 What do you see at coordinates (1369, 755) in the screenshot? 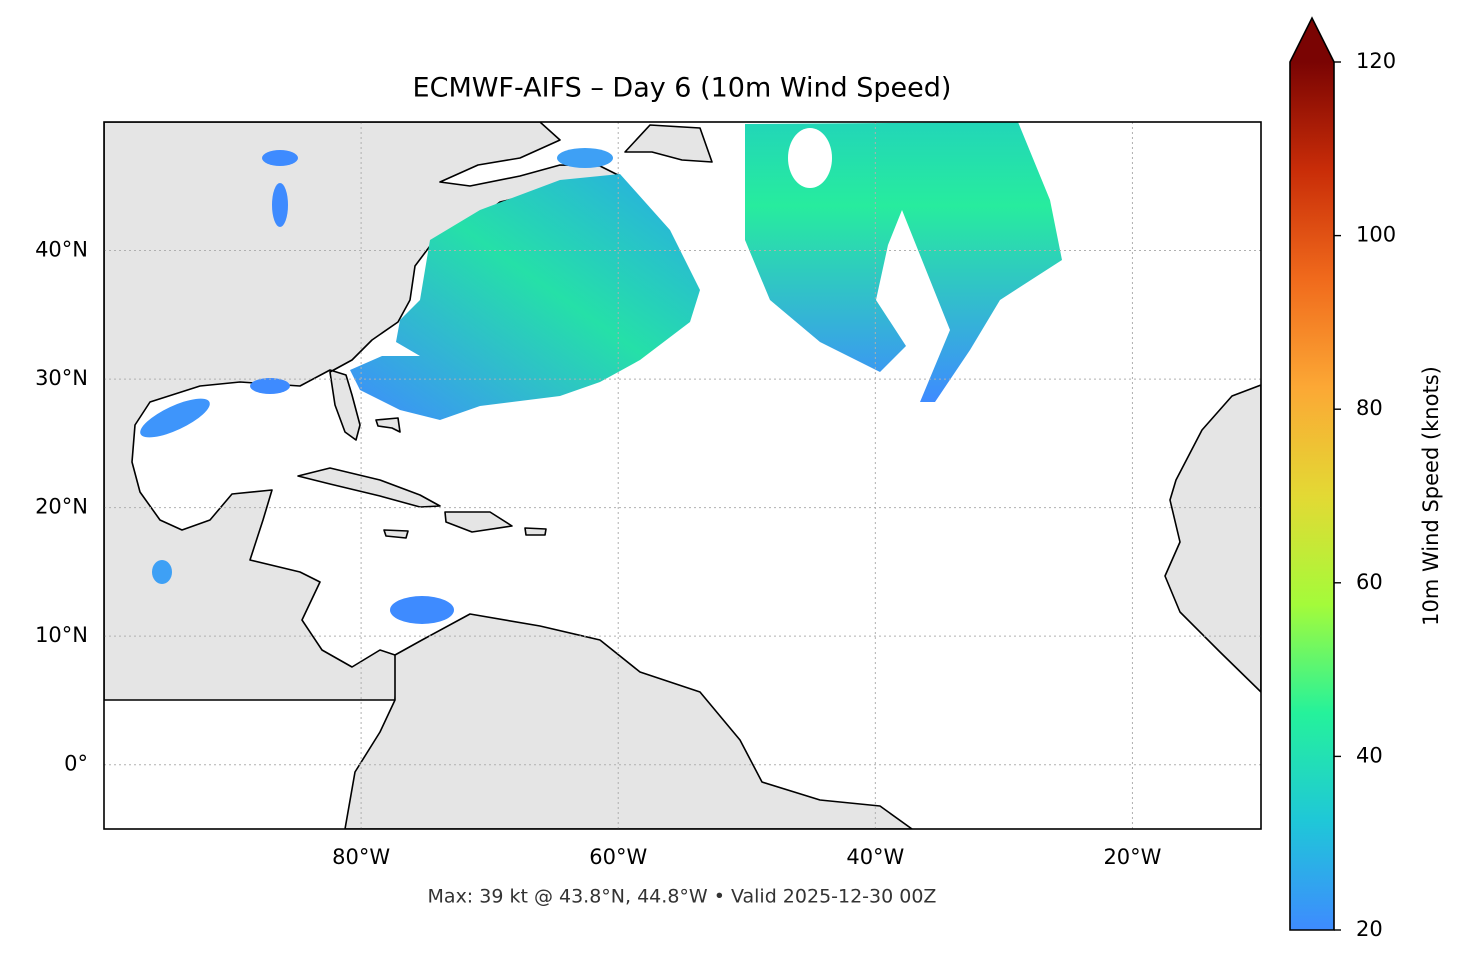
I see `colorbar-tick-label: 40` at bounding box center [1369, 755].